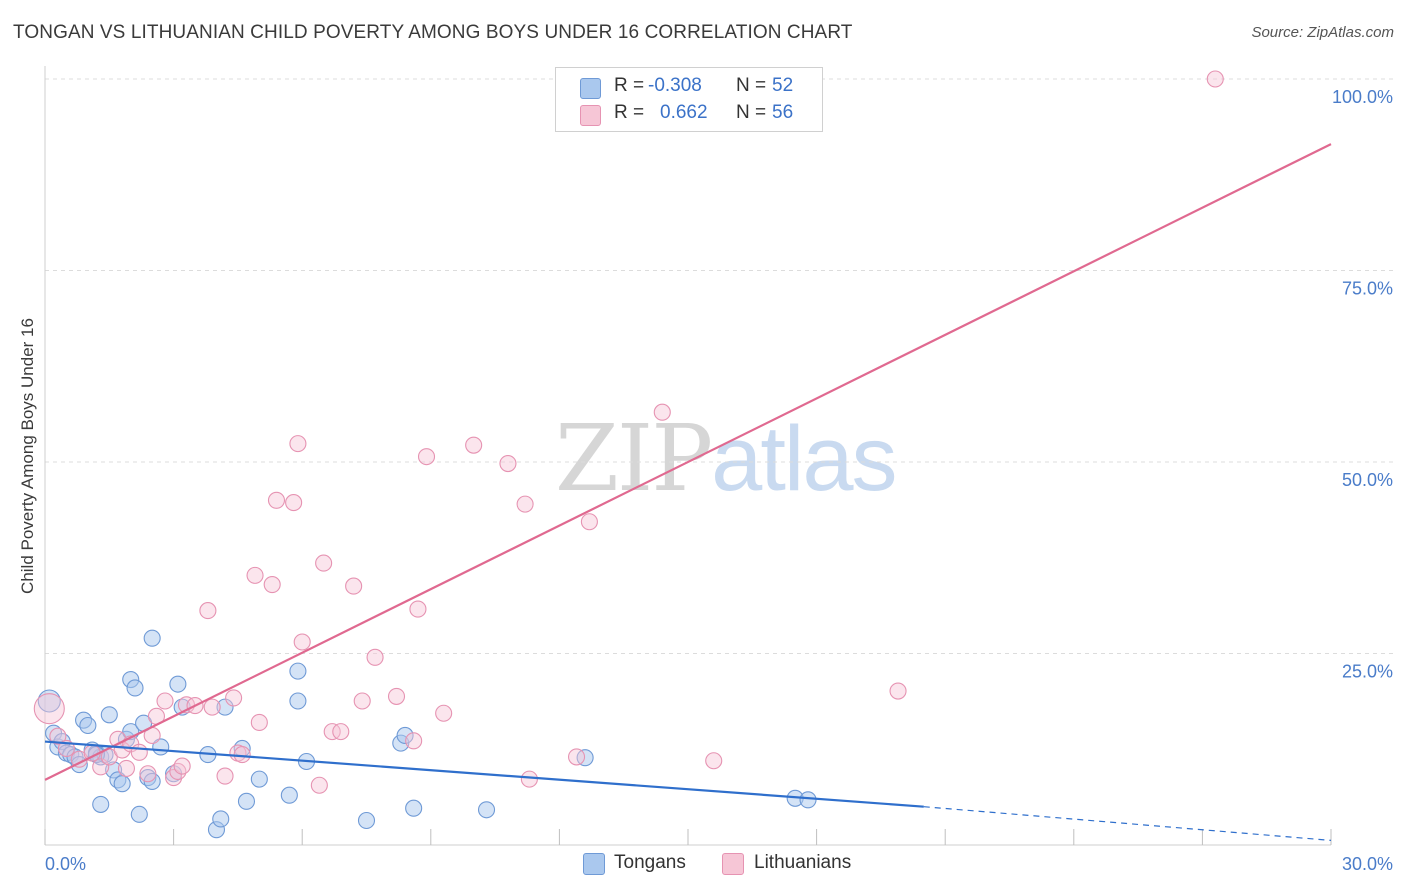  What do you see at coordinates (1127, 824) in the screenshot?
I see `tongan-trend-extension` at bounding box center [1127, 824].